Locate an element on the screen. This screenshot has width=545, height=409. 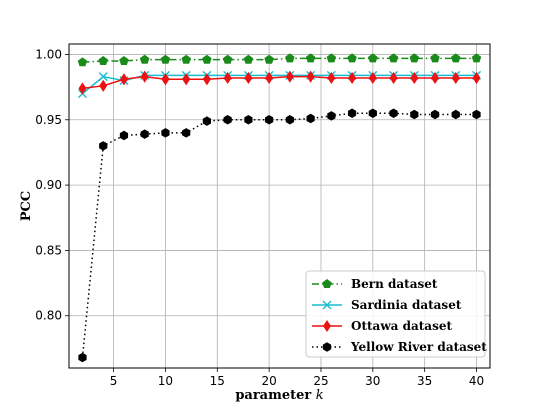
series-line is located at coordinates (279, 84).